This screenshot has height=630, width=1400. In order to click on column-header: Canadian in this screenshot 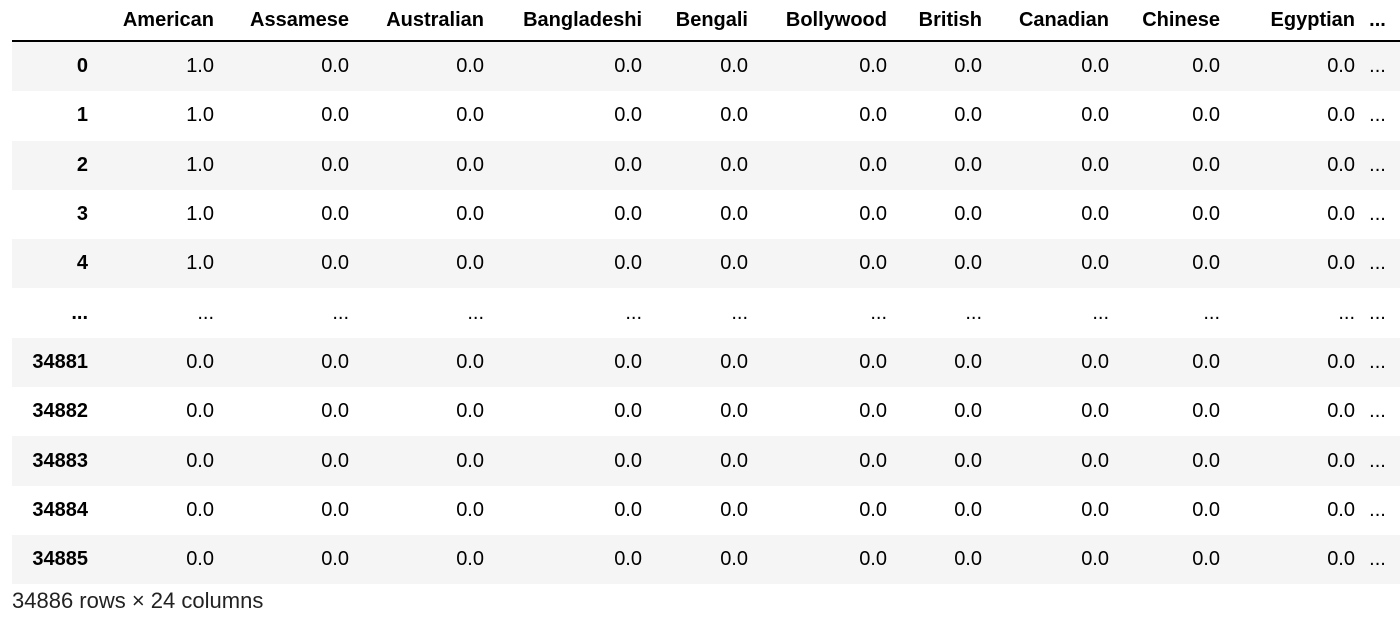, I will do `click(1045, 21)`.